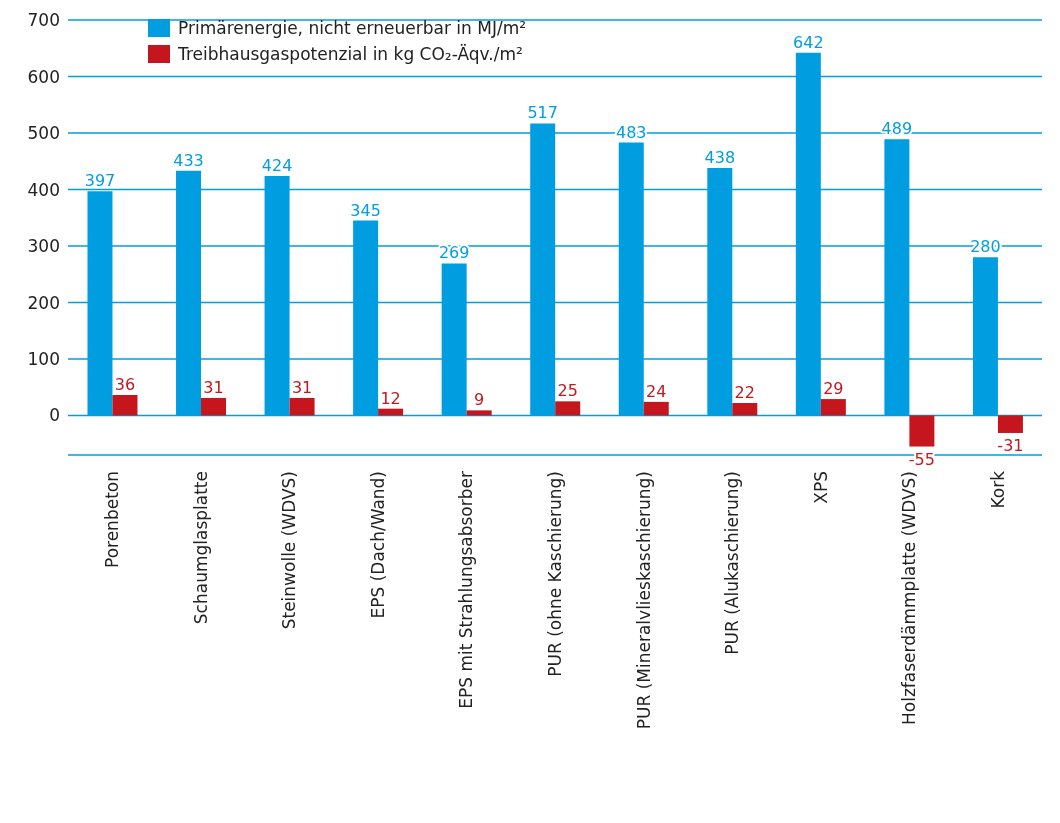 The image size is (1060, 823). I want to click on data-label: 397, so click(100, 181).